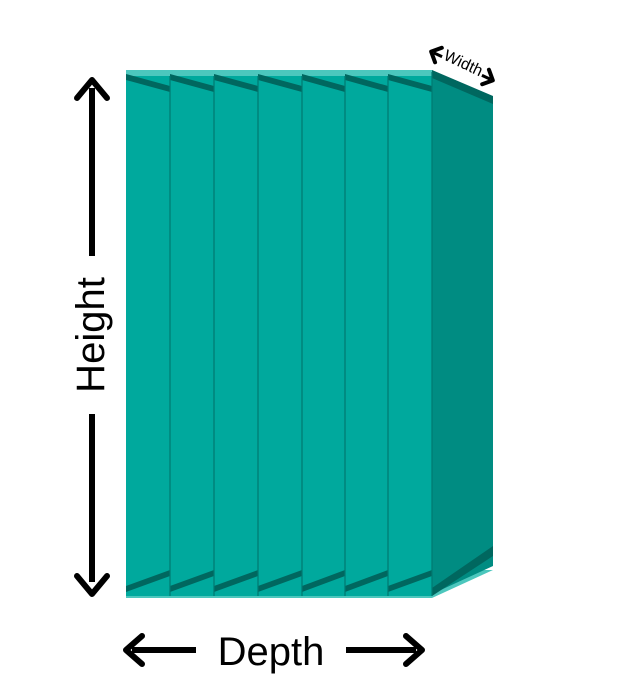  I want to click on slat-top-shadows, so click(279, 83).